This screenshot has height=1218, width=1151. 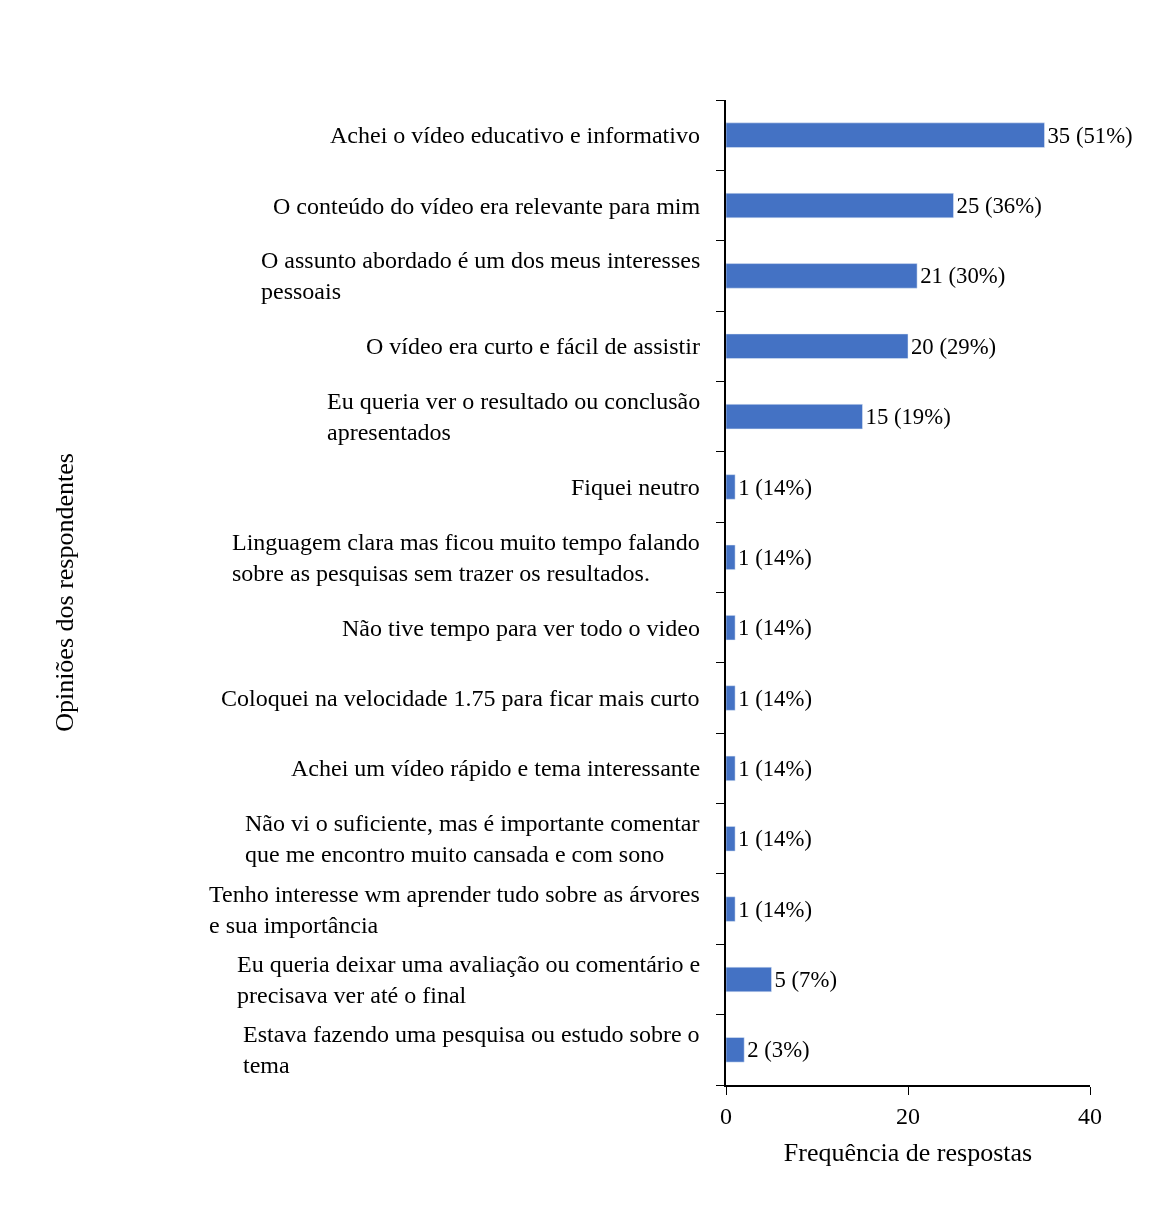 What do you see at coordinates (726, 1115) in the screenshot?
I see `x-tick-label: 0` at bounding box center [726, 1115].